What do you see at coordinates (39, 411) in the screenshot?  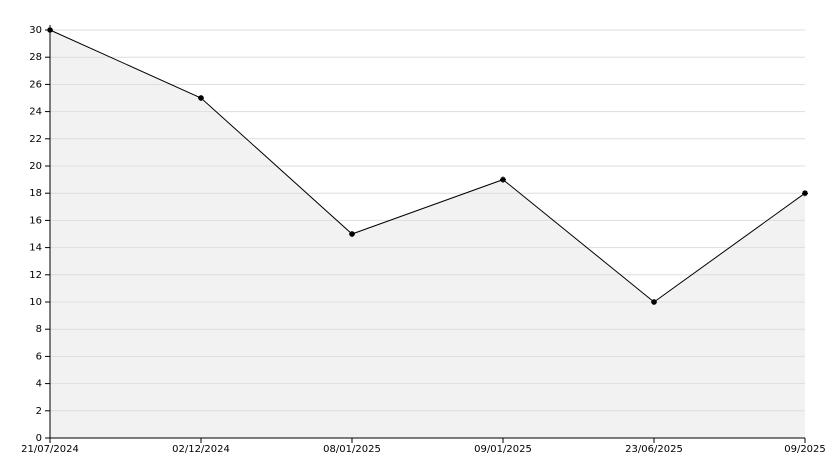 I see `y-tick-label: 2` at bounding box center [39, 411].